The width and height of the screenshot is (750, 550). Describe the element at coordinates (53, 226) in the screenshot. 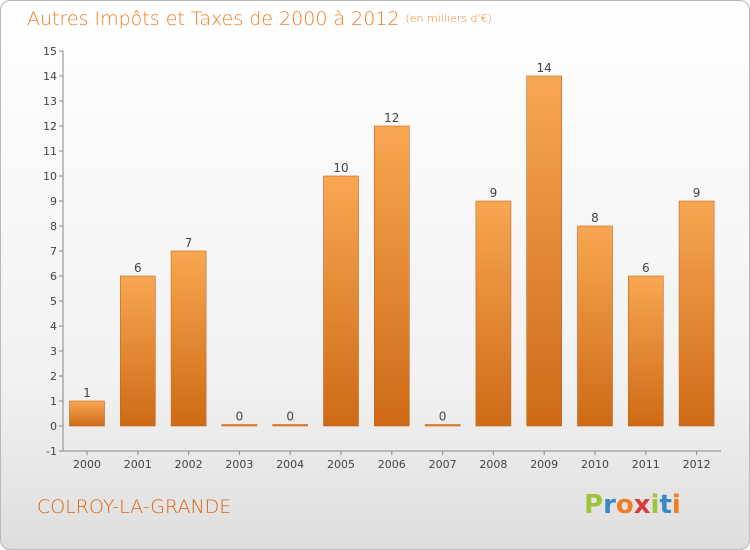

I see `y-tick-label: 8` at that location.